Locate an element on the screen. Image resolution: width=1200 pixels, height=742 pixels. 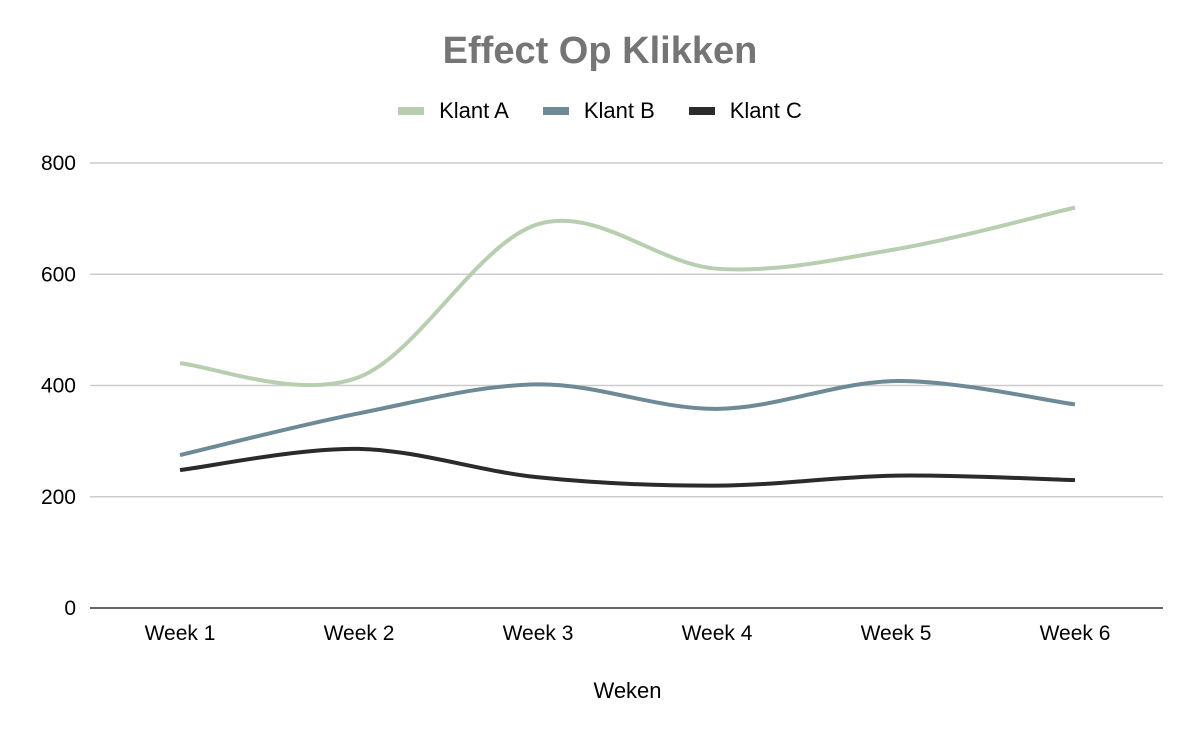
y-tick-label-400: 400 is located at coordinates (58, 386).